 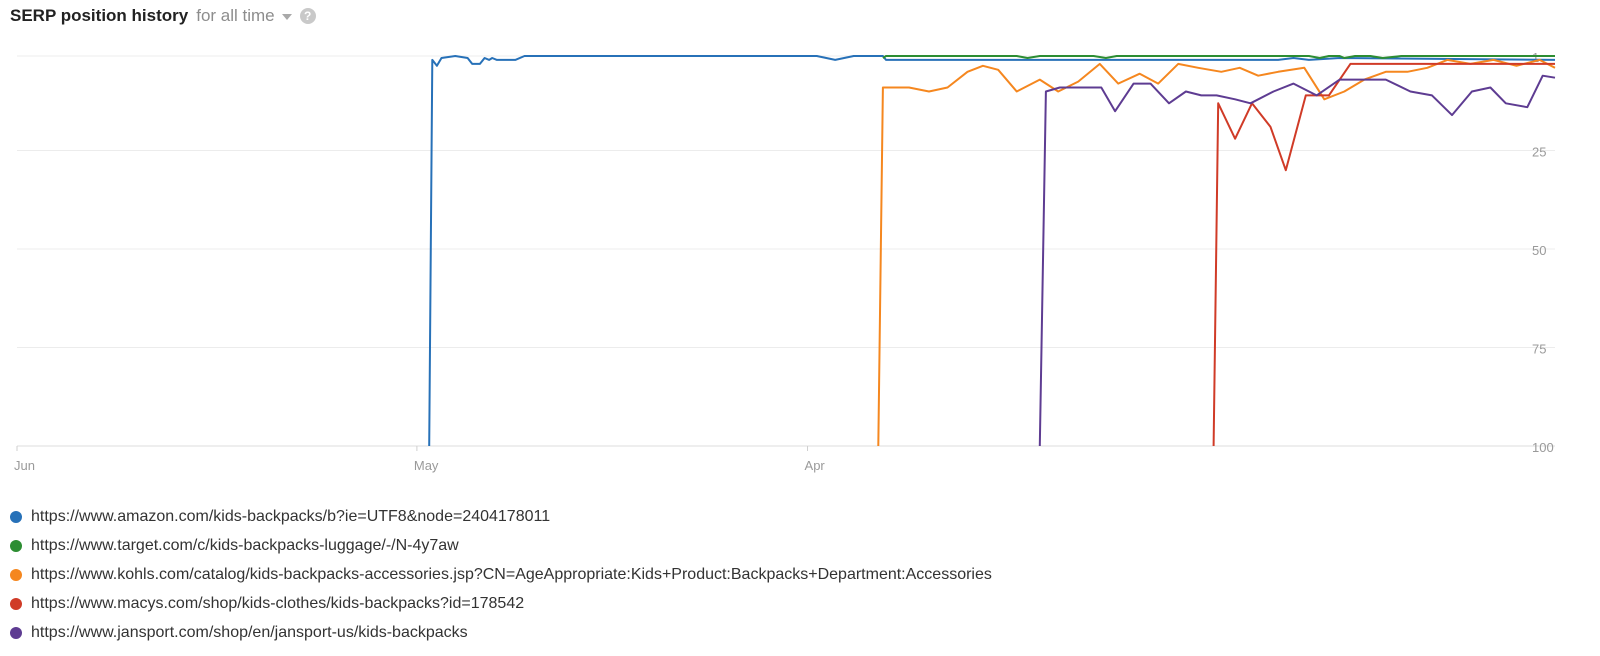 I want to click on y-tick-label: 75, so click(x=1539, y=349).